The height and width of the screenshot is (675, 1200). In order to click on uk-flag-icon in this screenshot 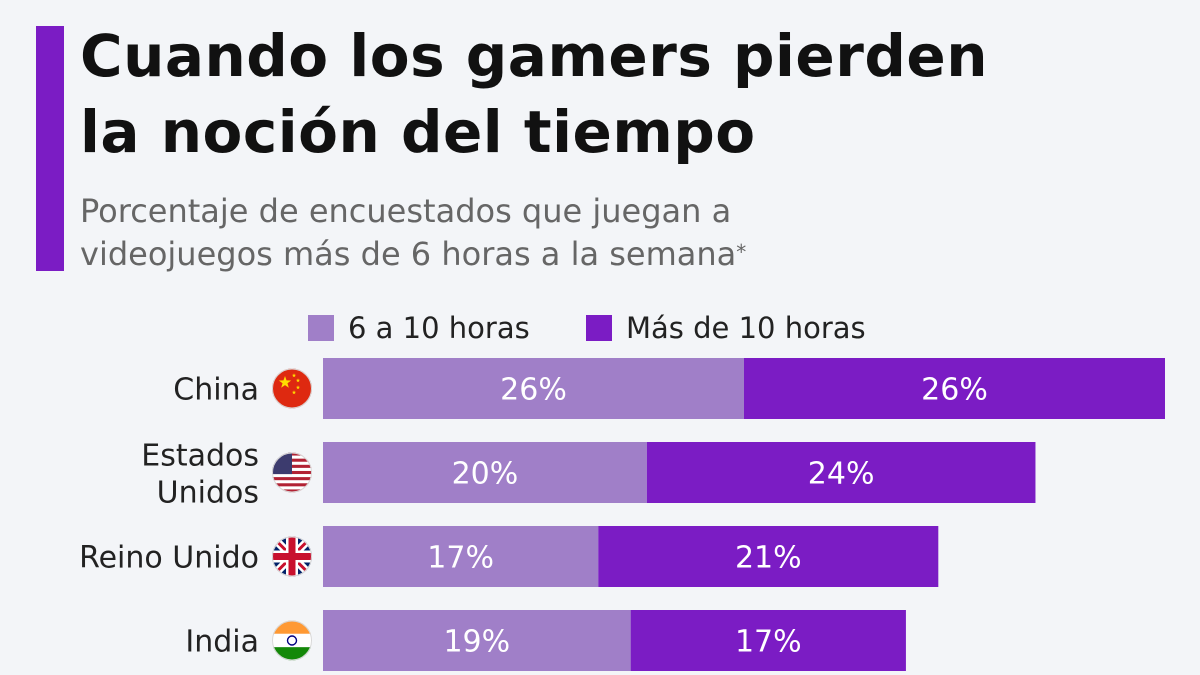, I will do `click(292, 556)`.